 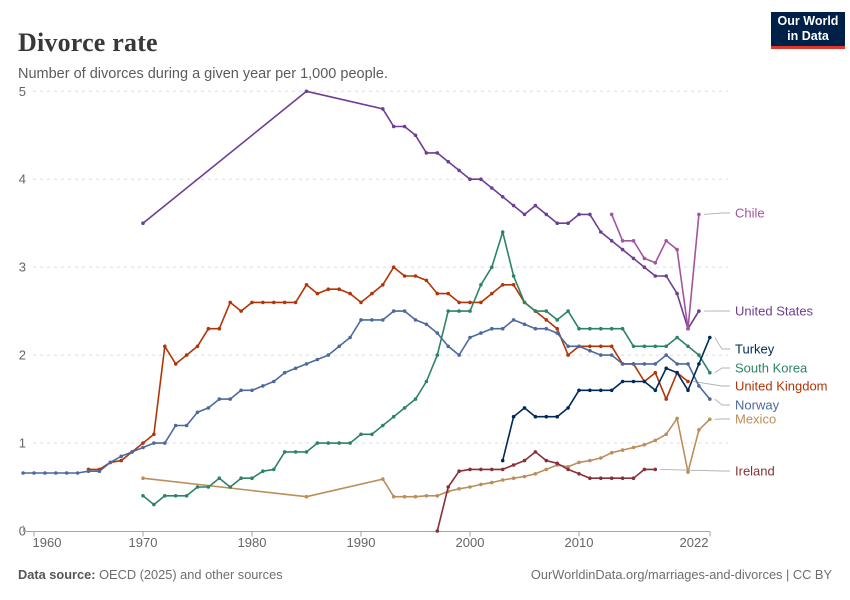 What do you see at coordinates (781, 386) in the screenshot?
I see `series-label-united-kingdom: United Kingdom` at bounding box center [781, 386].